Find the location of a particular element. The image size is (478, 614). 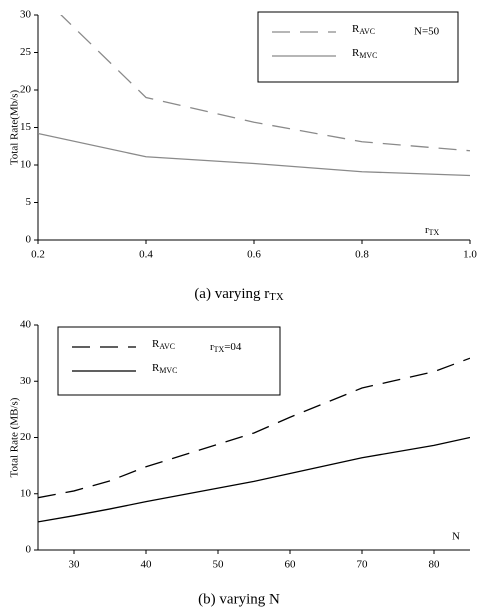

annotation: rTX=04 is located at coordinates (226, 347).